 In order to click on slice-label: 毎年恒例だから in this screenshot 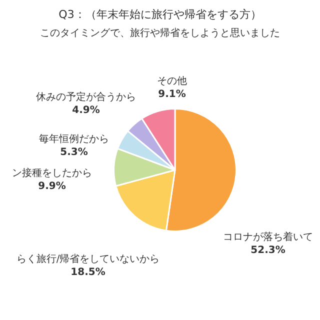, I will do `click(74, 139)`.